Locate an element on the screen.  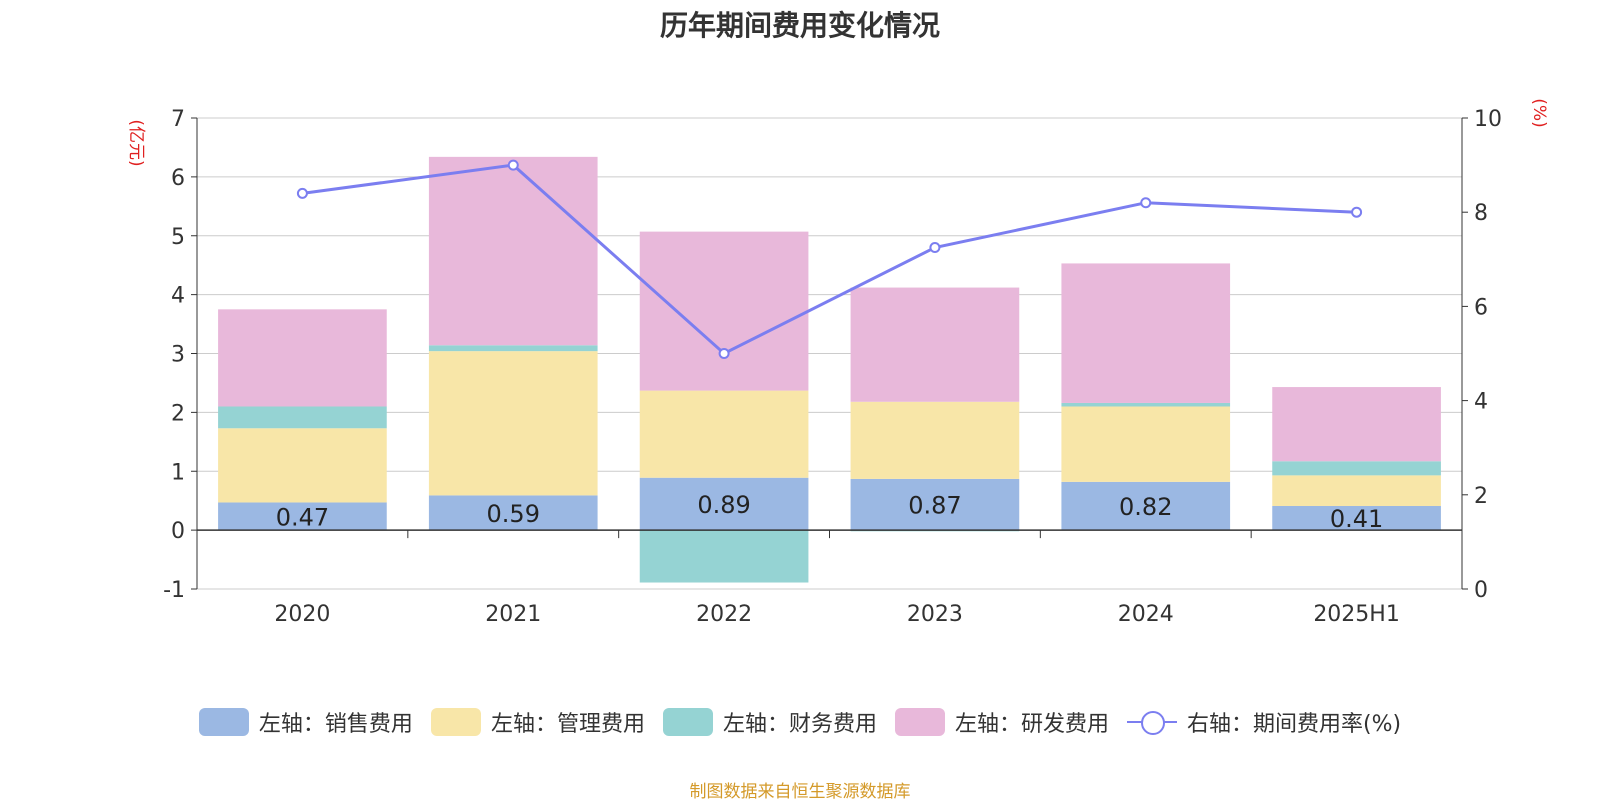
rate-point-2020 is located at coordinates (302, 193).